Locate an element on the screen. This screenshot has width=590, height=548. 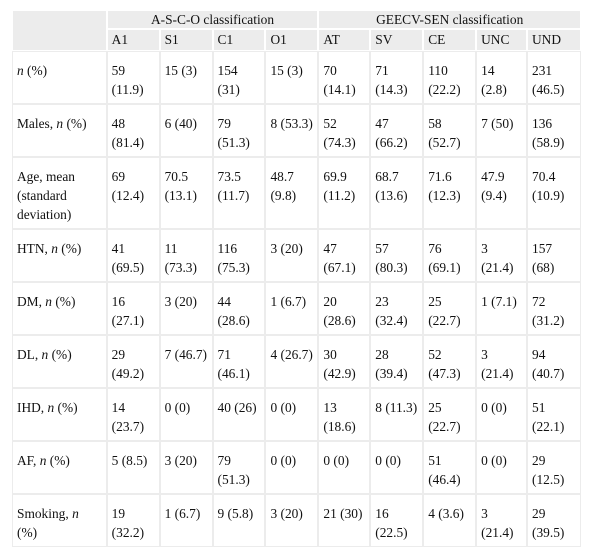
row-label-text: IHD, is located at coordinates (32, 407).